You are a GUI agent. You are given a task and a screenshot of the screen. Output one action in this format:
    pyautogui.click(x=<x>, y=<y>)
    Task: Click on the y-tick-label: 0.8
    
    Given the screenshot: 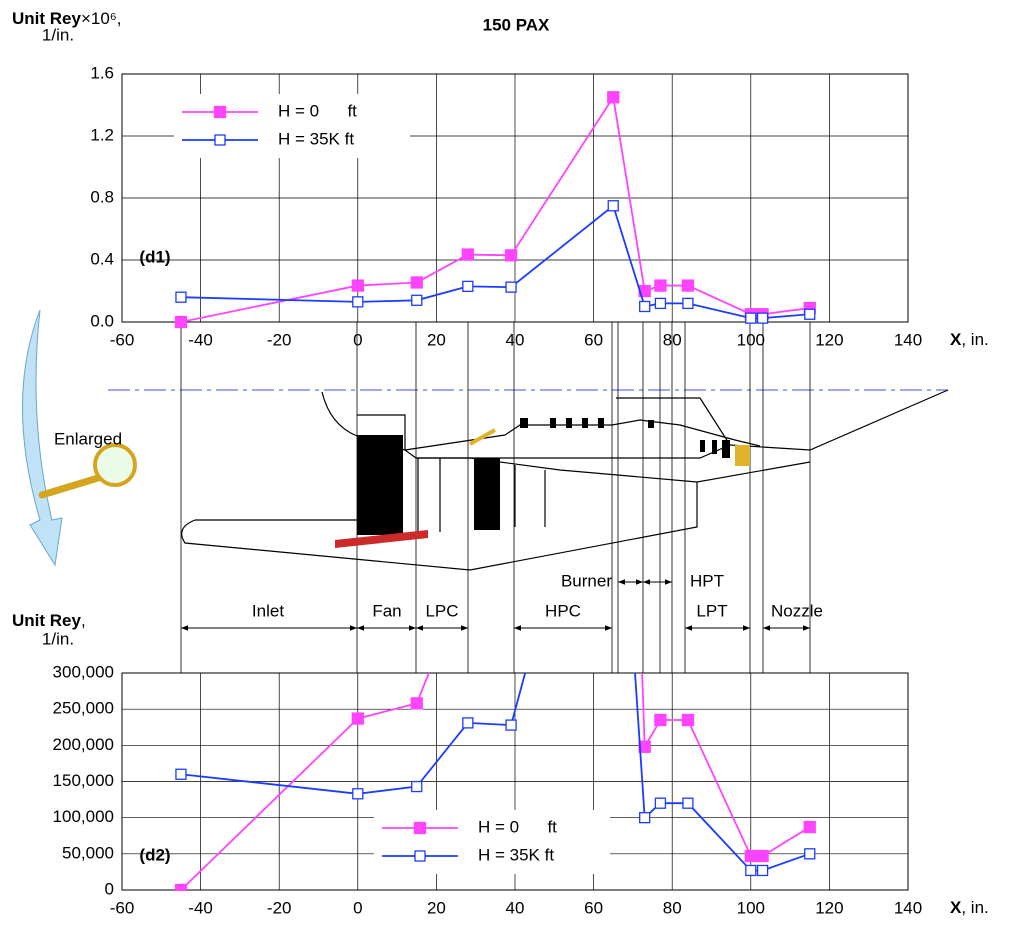 What is the action you would take?
    pyautogui.click(x=102, y=196)
    